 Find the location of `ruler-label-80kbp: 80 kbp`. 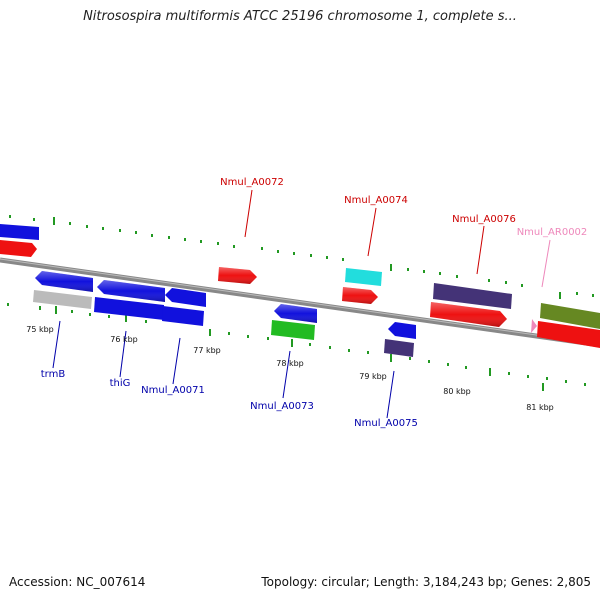

ruler-label-80kbp: 80 kbp is located at coordinates (457, 391).